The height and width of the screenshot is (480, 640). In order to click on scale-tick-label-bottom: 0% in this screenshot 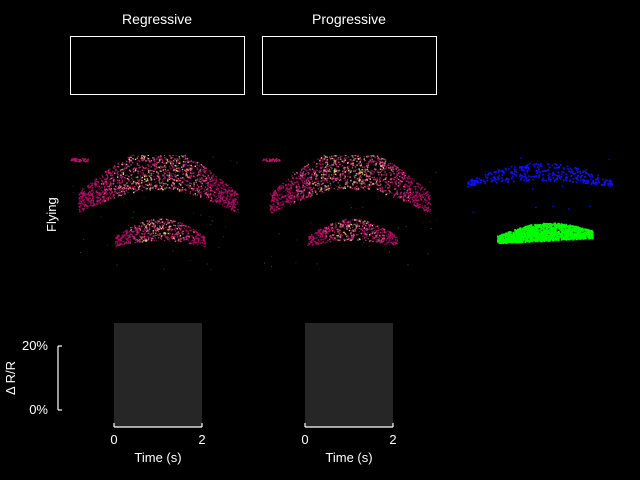, I will do `click(38, 409)`.